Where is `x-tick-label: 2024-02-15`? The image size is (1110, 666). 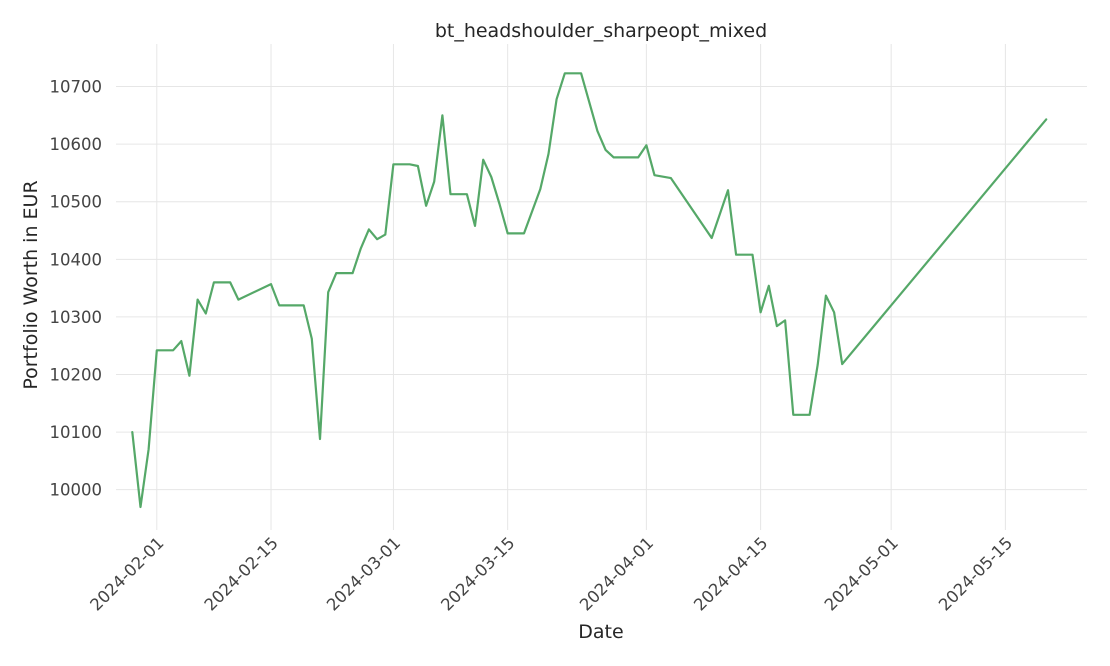
x-tick-label: 2024-02-15 is located at coordinates (241, 573).